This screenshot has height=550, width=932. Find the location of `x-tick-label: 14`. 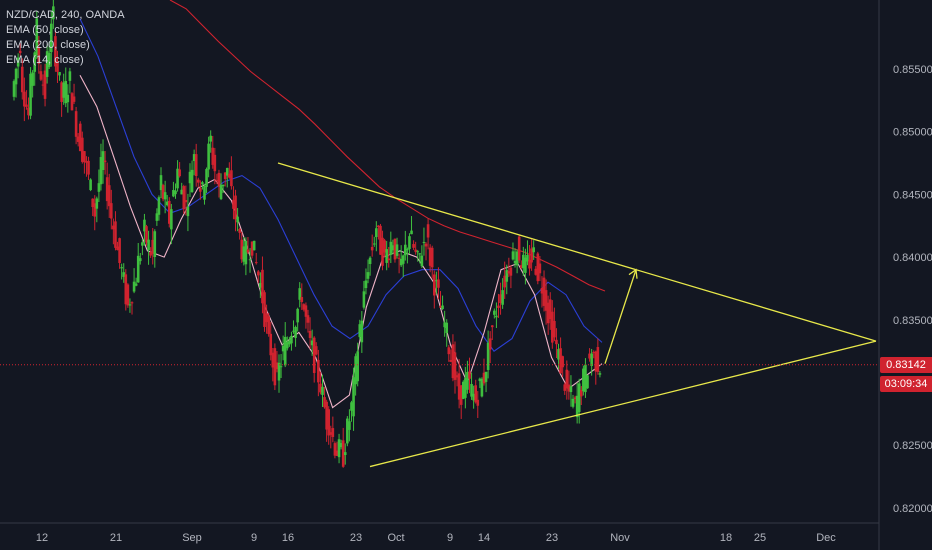

x-tick-label: 14 is located at coordinates (484, 538).